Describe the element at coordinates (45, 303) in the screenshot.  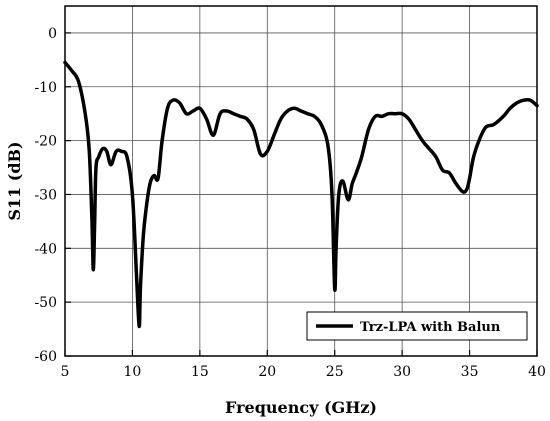
I see `y-tick-label: -50` at that location.